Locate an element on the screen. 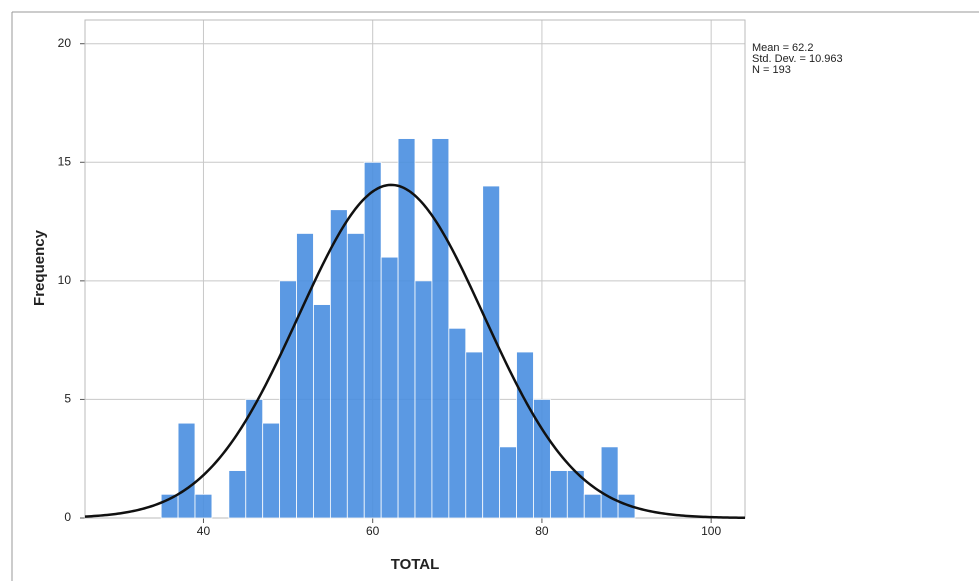  y-tick-label: 15 is located at coordinates (65, 161).